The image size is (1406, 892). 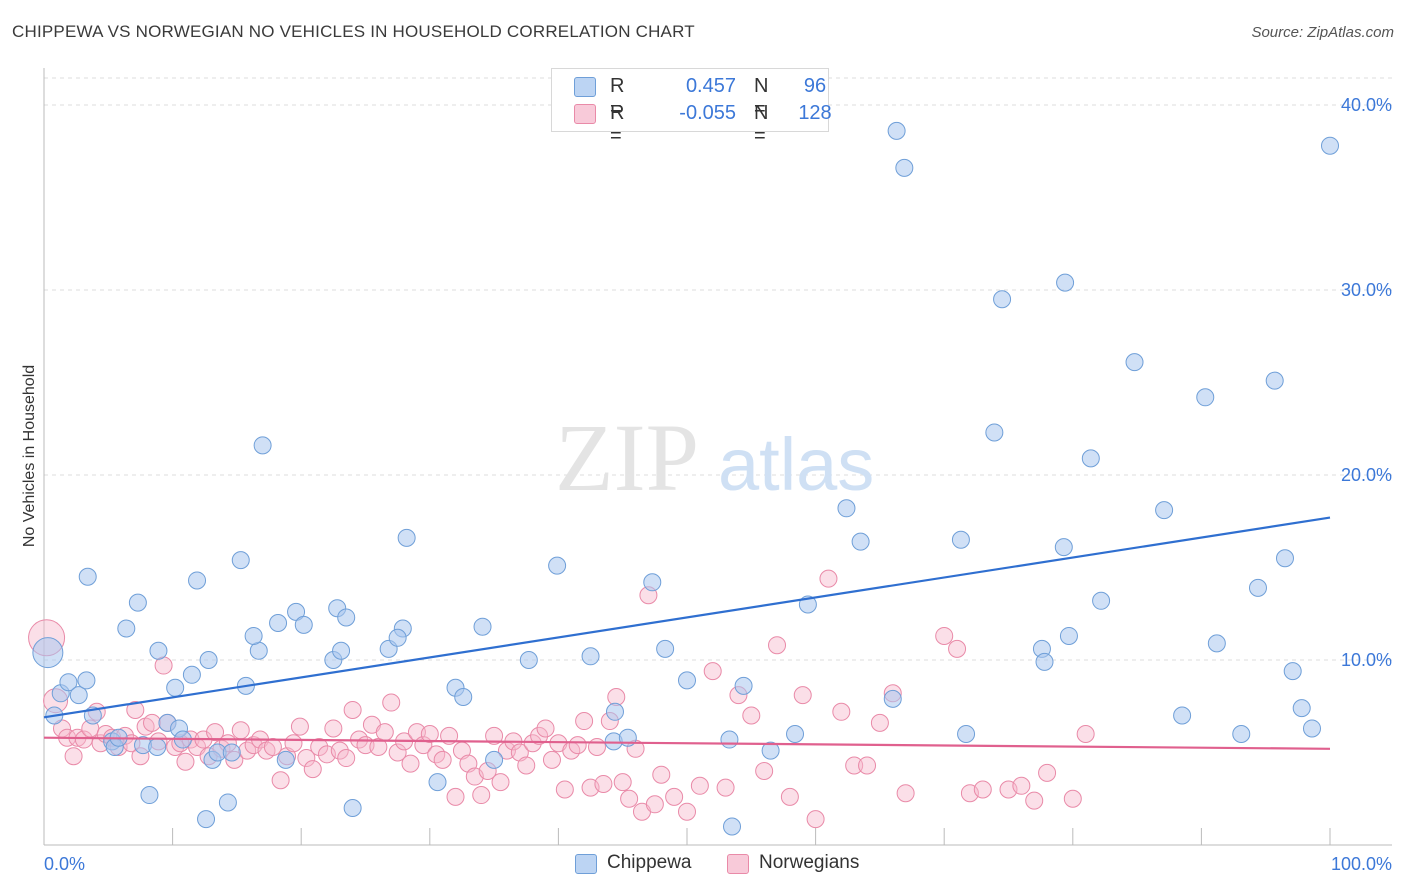 I want to click on legend-r-value: -0.055, so click(x=707, y=113).